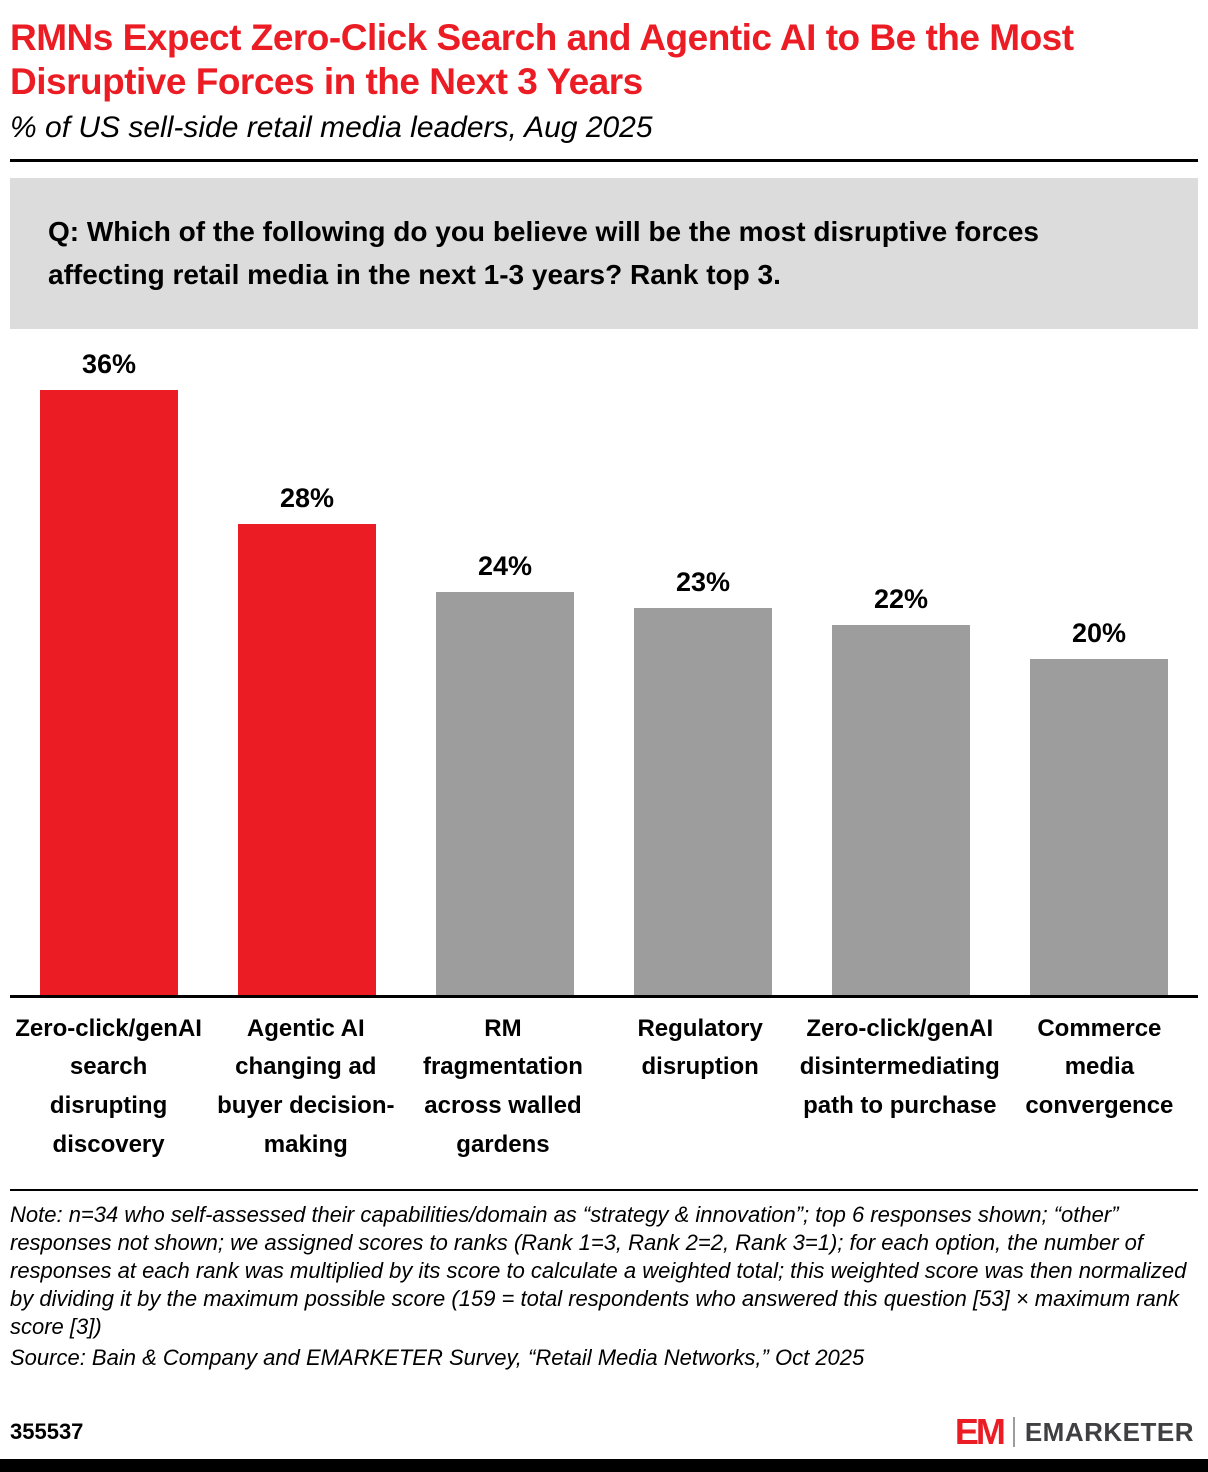  I want to click on bar-column: 28%, so click(307, 739).